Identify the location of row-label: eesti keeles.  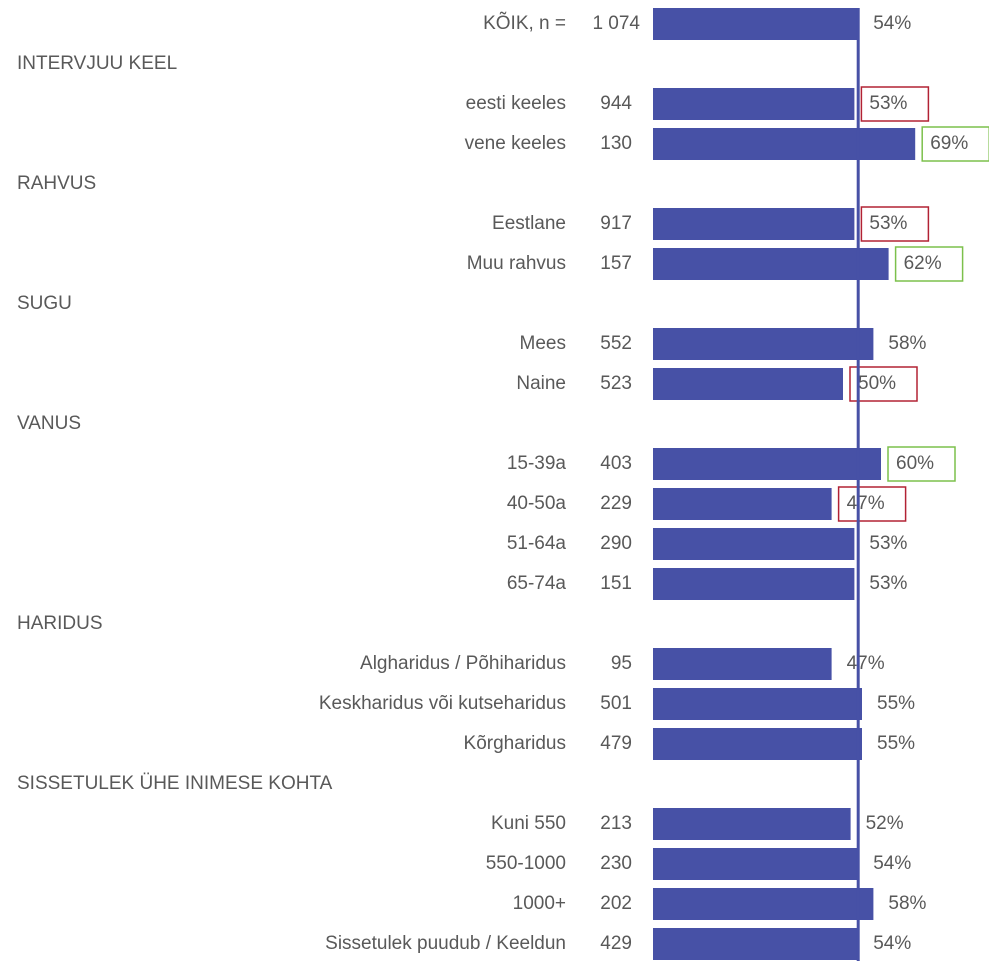
(516, 103).